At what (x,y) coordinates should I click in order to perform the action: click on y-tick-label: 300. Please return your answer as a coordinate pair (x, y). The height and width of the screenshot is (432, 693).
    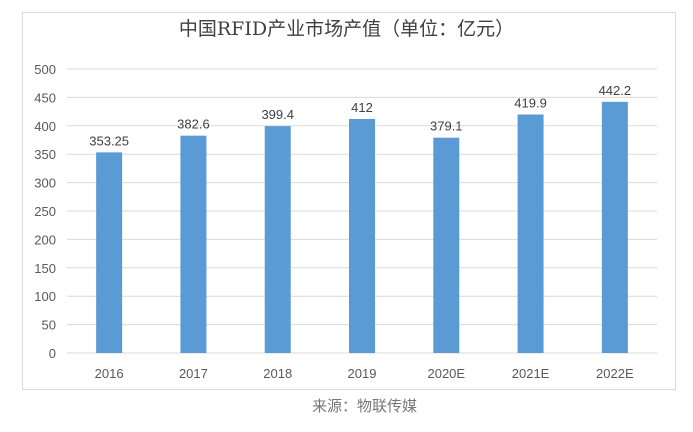
    Looking at the image, I should click on (45, 183).